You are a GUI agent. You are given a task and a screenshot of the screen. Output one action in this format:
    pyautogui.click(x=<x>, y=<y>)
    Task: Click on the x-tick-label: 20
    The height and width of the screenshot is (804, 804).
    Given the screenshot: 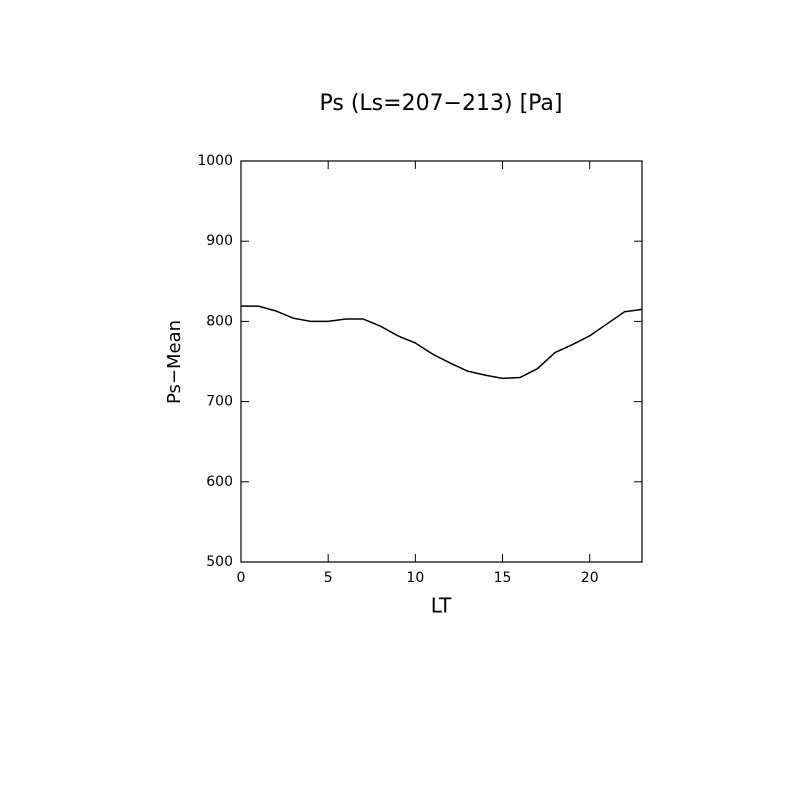 What is the action you would take?
    pyautogui.click(x=590, y=578)
    